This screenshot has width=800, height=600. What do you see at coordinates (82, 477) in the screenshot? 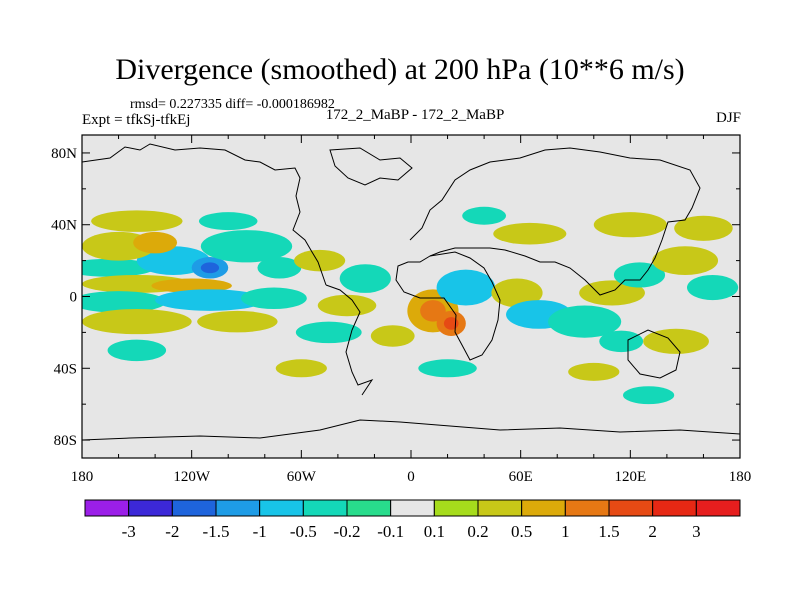
I see `x-tick-label-0: 180` at bounding box center [82, 477].